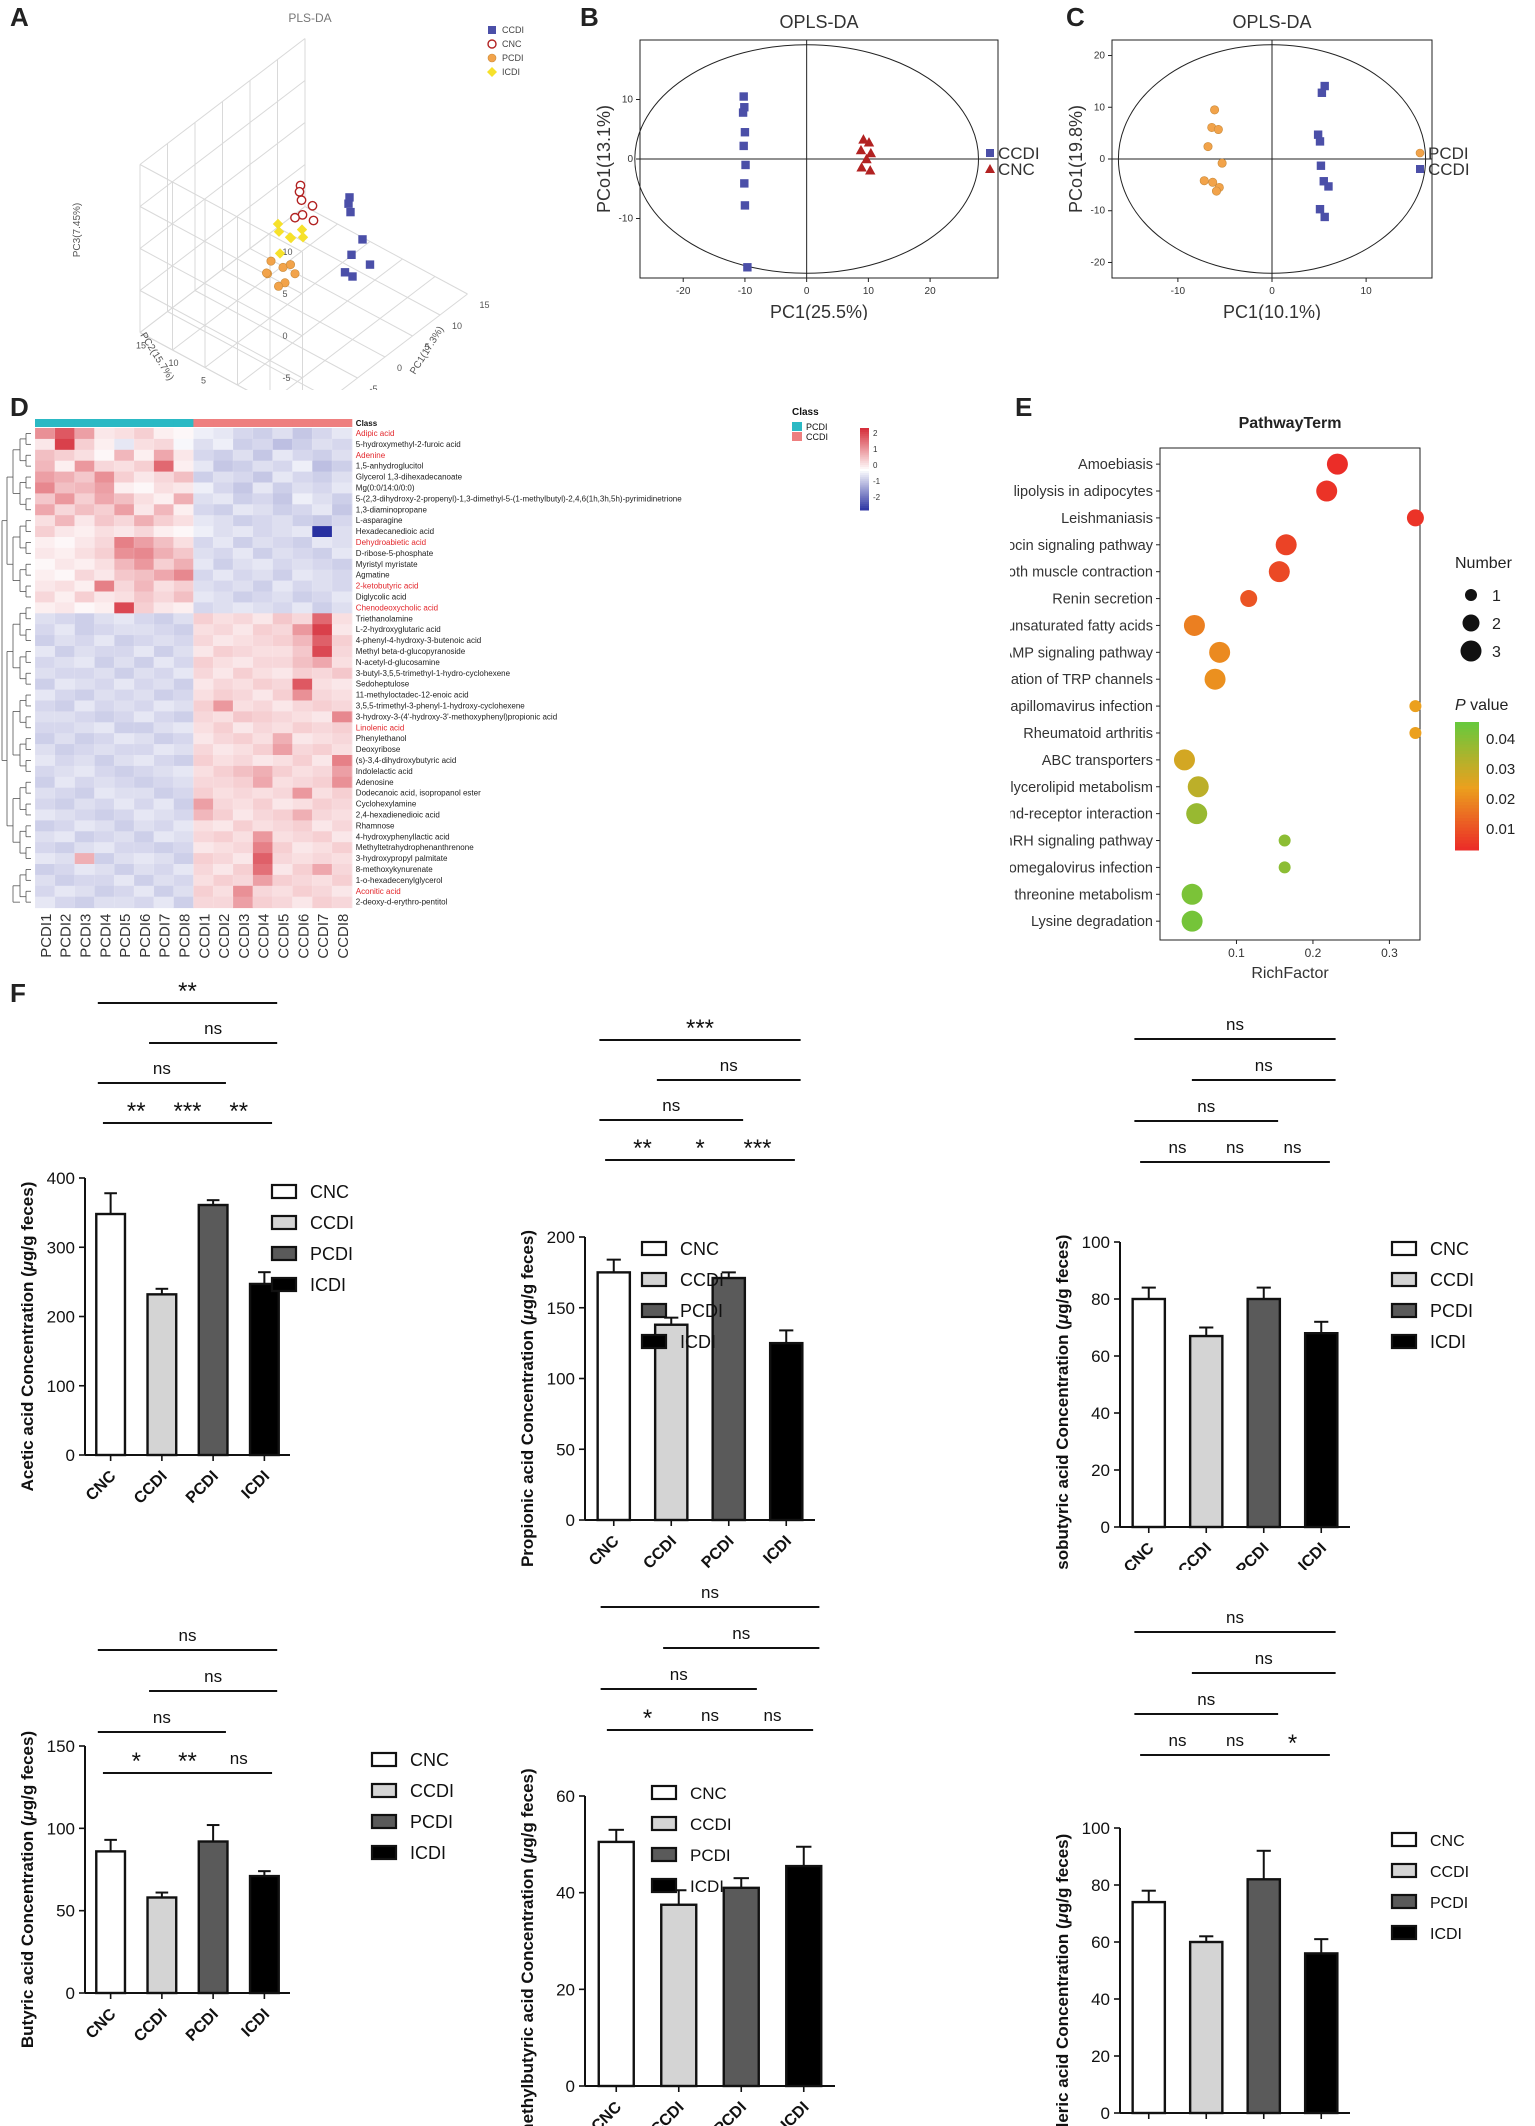  What do you see at coordinates (1367, 291) in the screenshot?
I see `x-tick-label: 10` at bounding box center [1367, 291].